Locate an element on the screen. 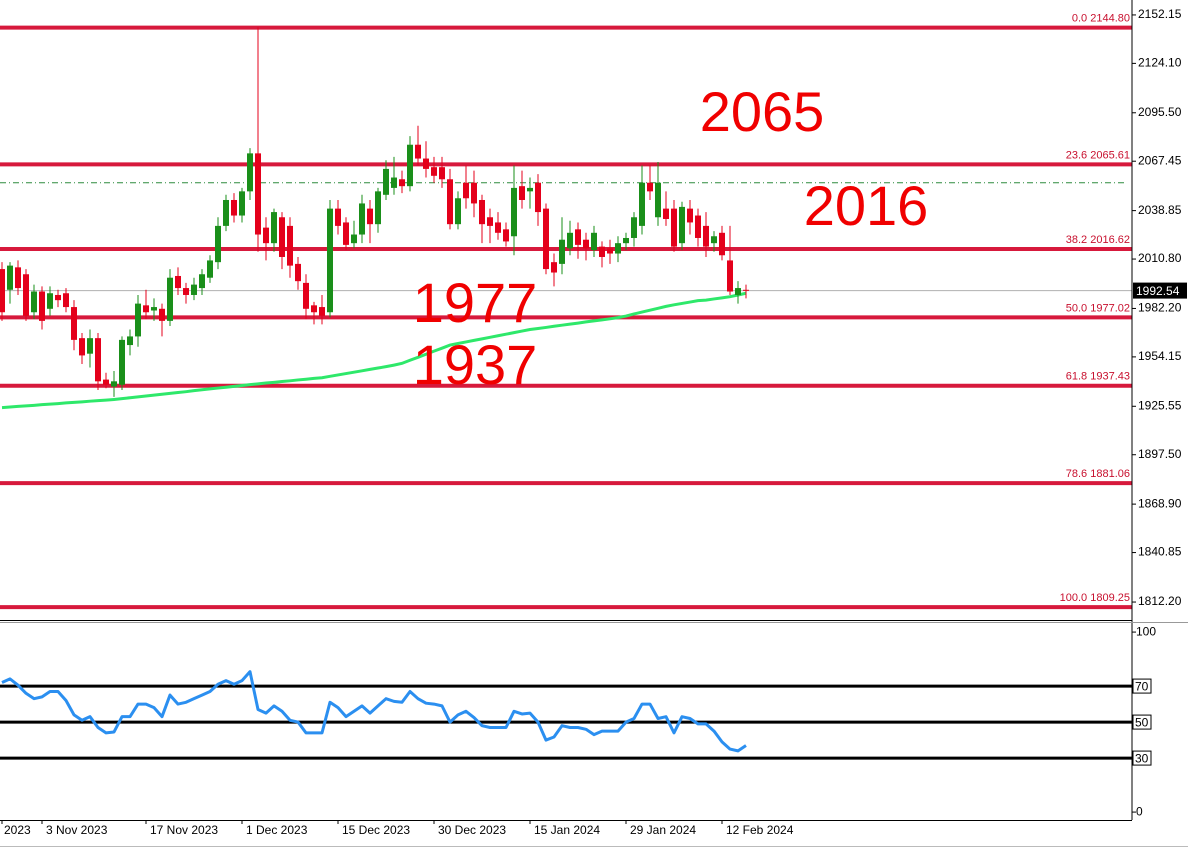  x-tick-label: 30 Dec 2023 is located at coordinates (472, 830).